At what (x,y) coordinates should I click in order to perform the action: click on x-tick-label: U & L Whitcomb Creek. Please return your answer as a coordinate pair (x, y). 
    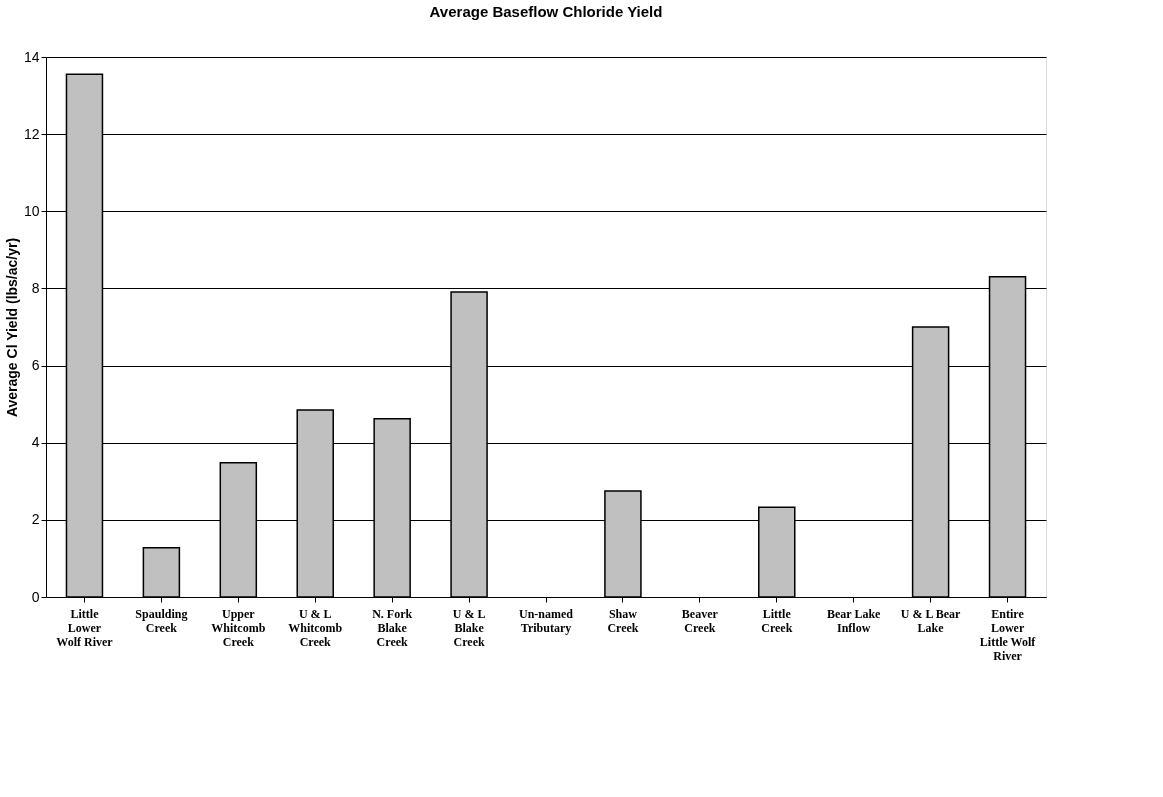
    Looking at the image, I should click on (315, 627).